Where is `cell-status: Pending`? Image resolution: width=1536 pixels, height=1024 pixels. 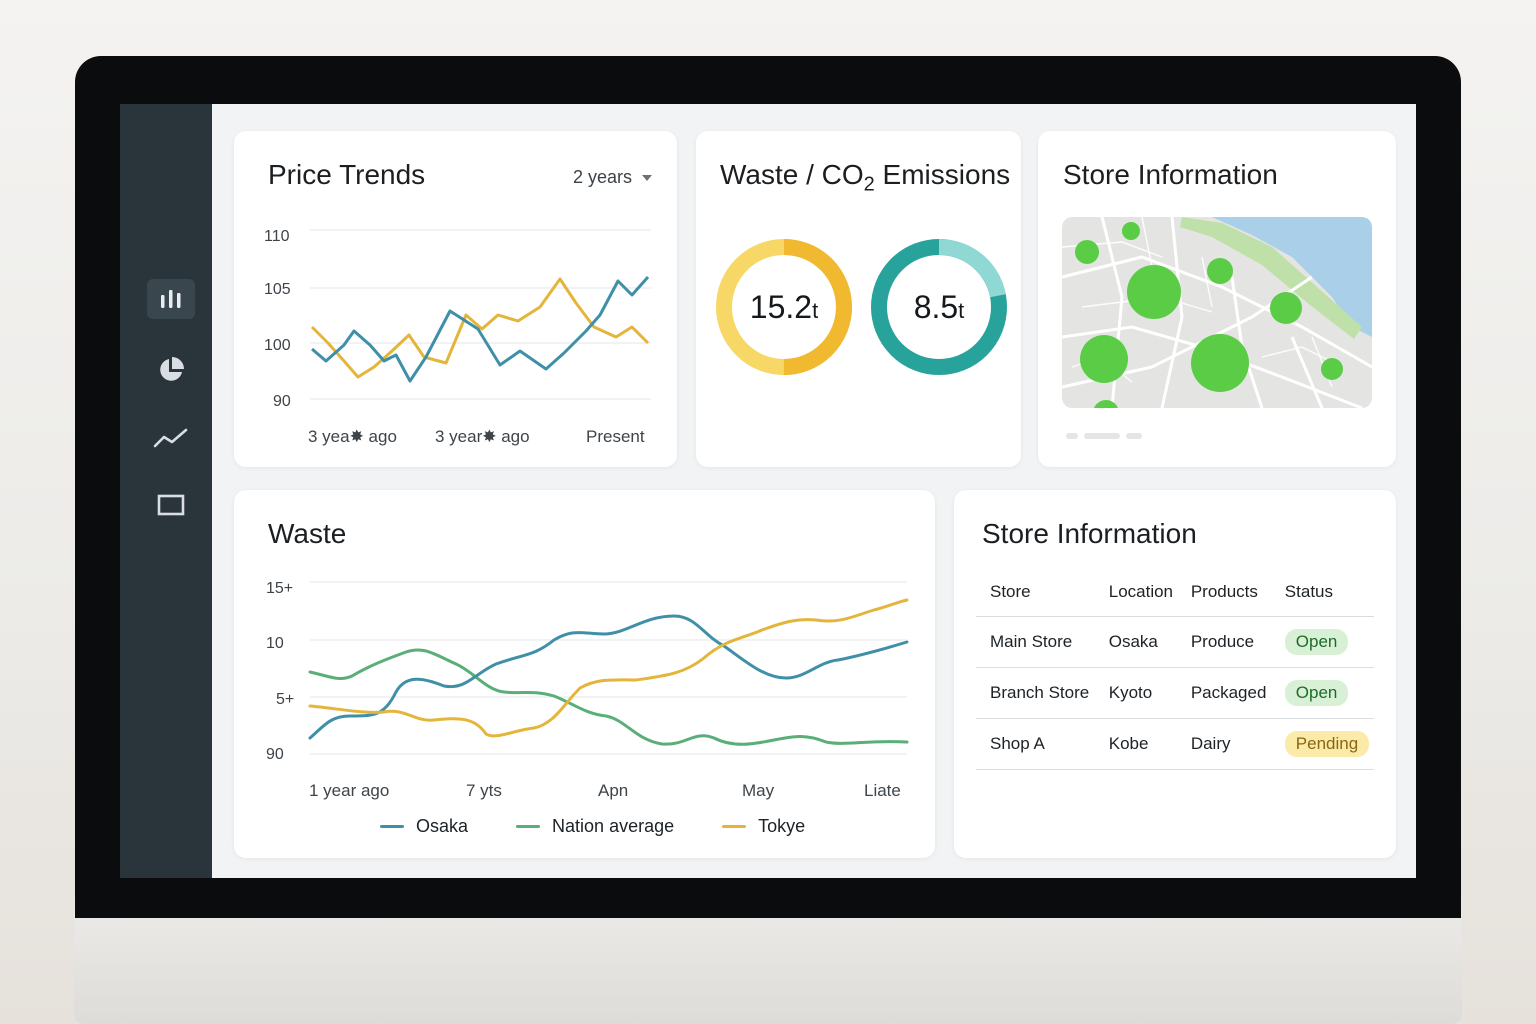
cell-status: Pending is located at coordinates (1322, 744).